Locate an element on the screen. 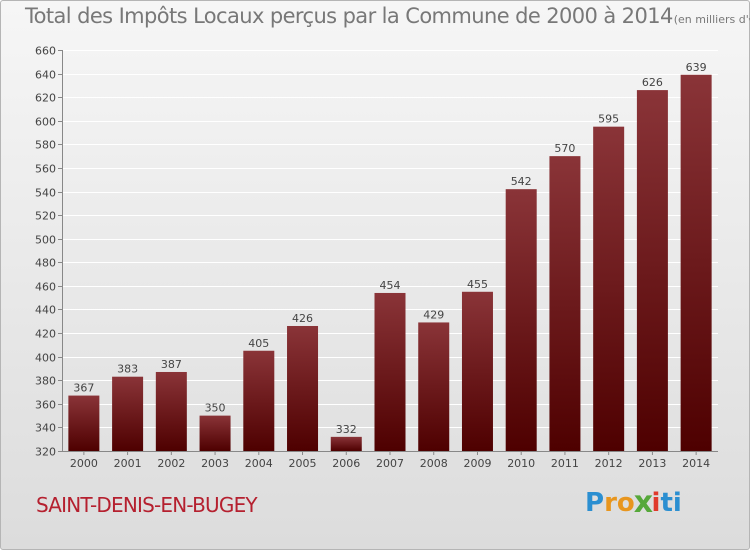 The height and width of the screenshot is (550, 750). data-label: 332 is located at coordinates (346, 429).